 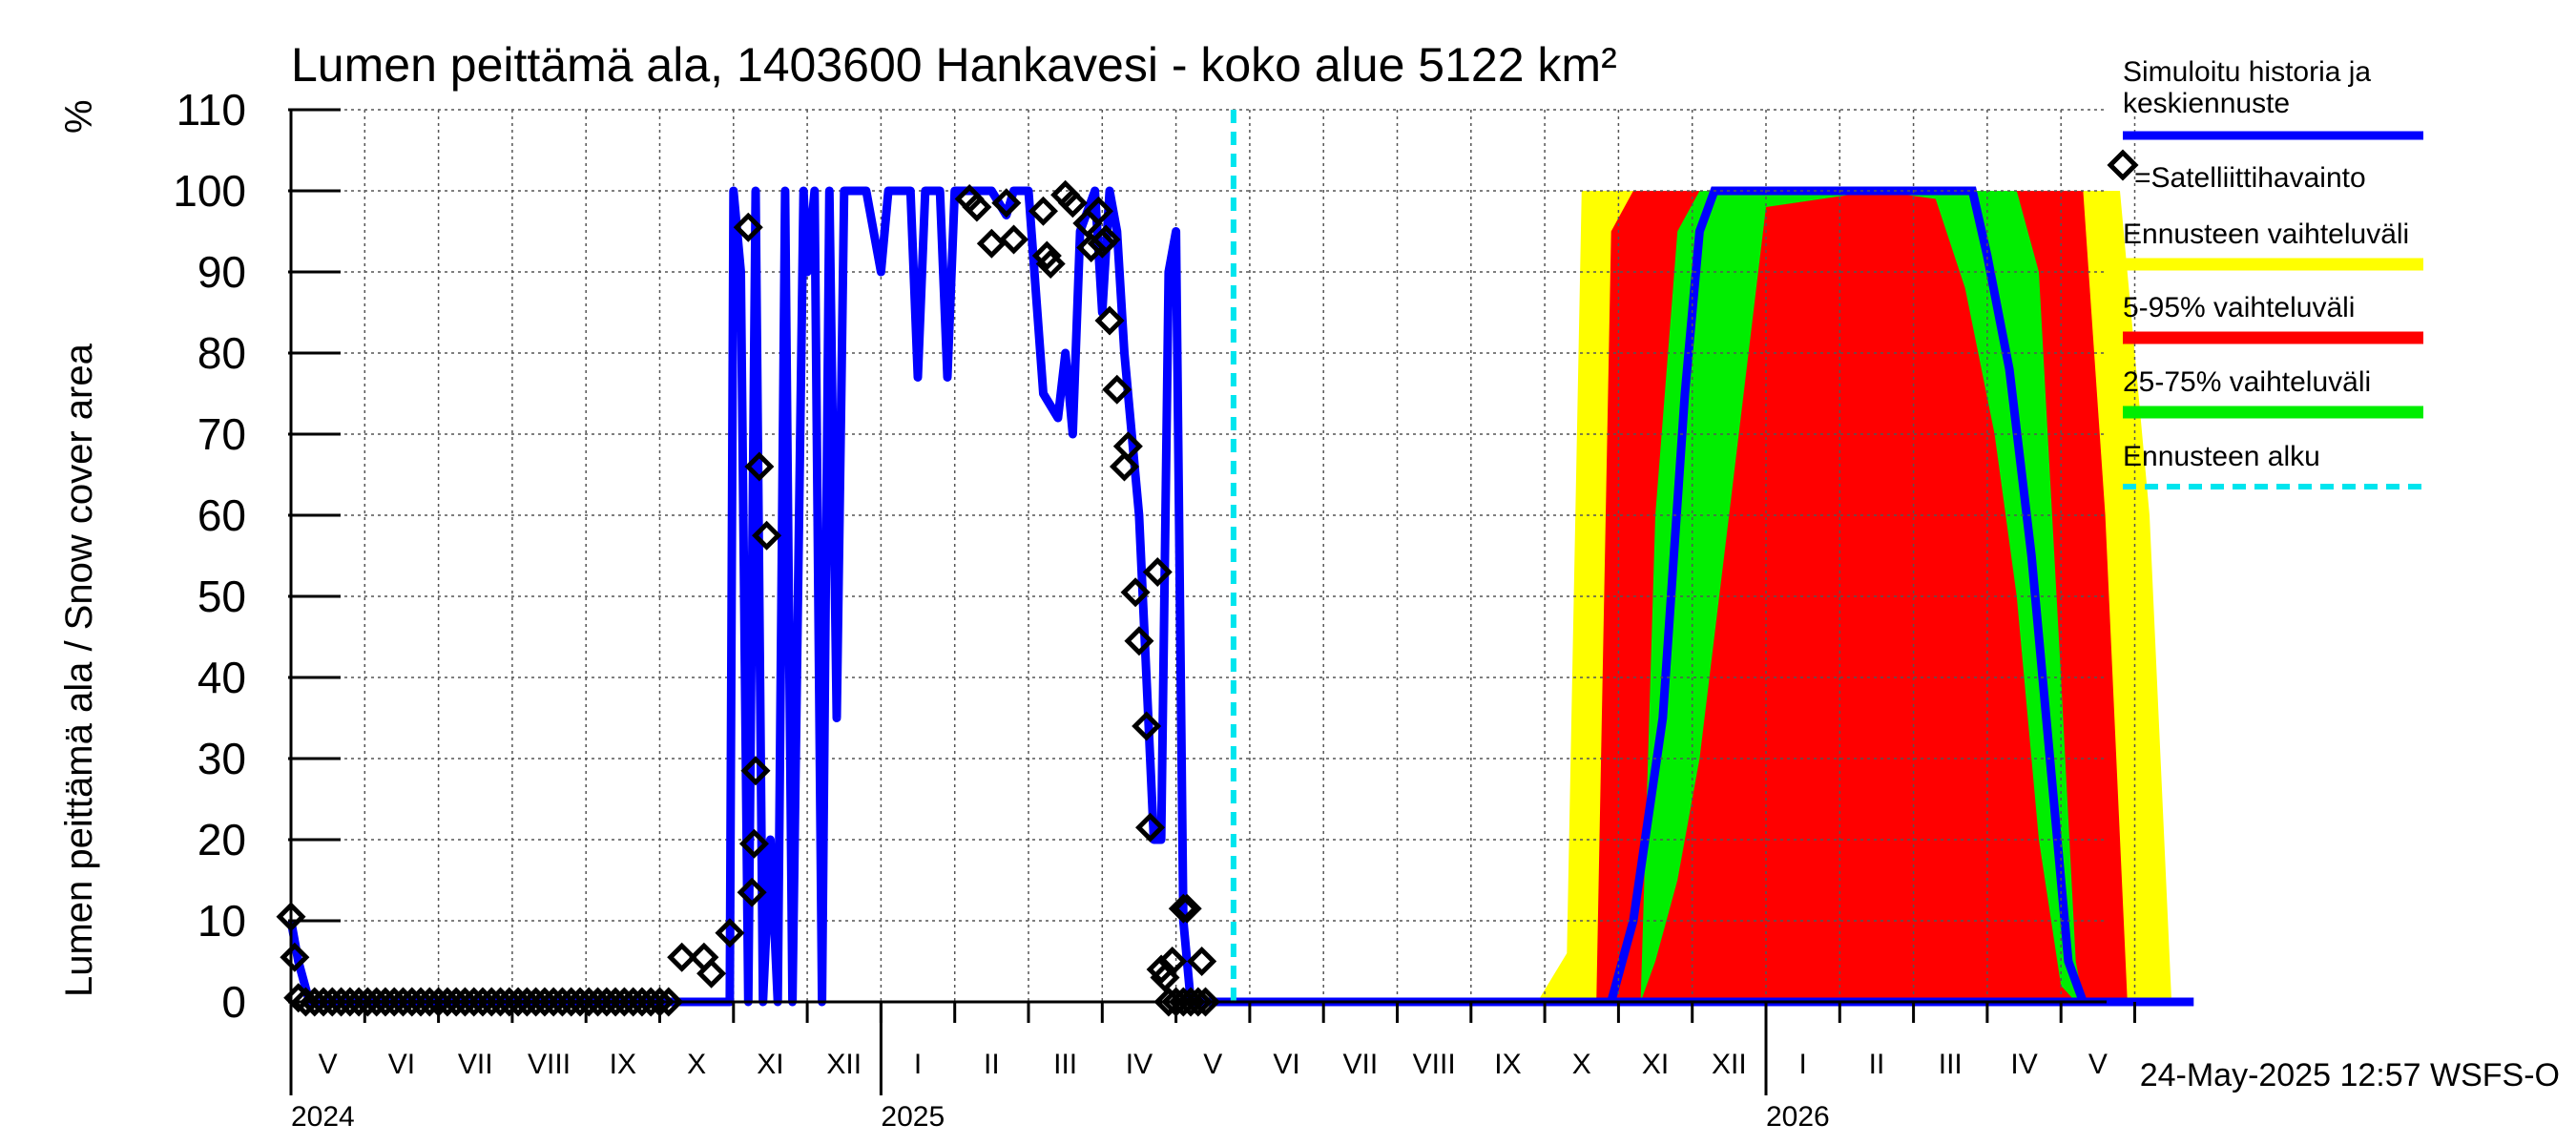 What do you see at coordinates (323, 1117) in the screenshot?
I see `year-label: 2024` at bounding box center [323, 1117].